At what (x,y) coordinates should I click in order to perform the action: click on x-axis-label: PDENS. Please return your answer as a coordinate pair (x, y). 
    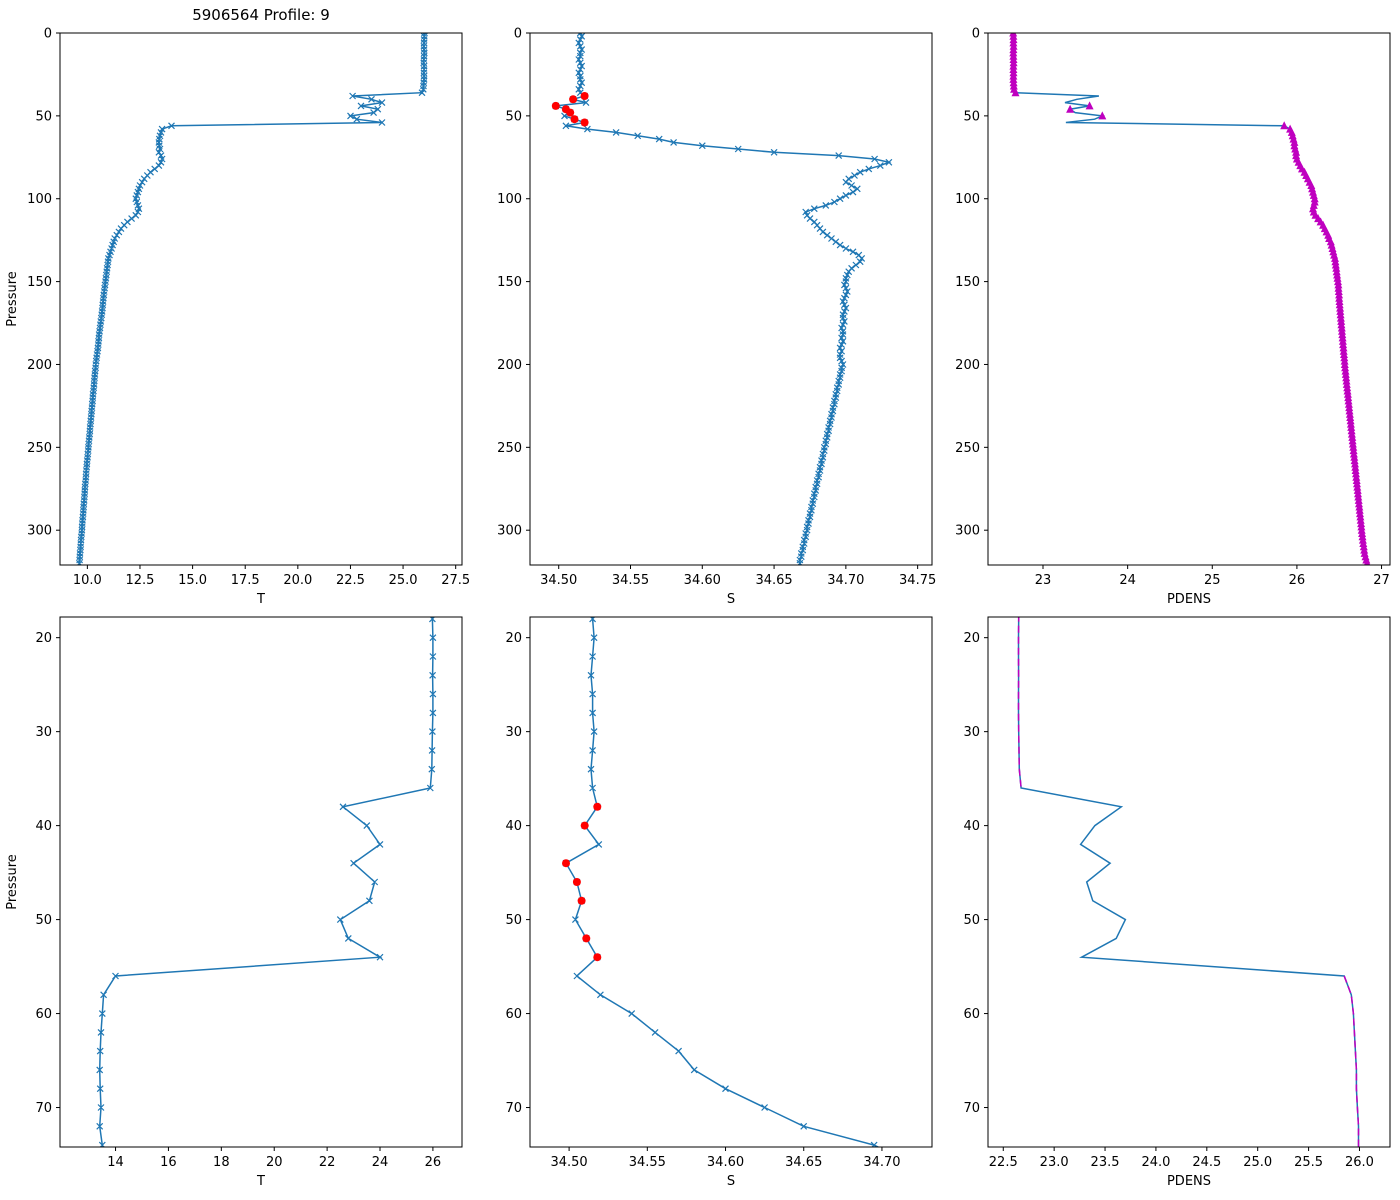
    Looking at the image, I should click on (1189, 599).